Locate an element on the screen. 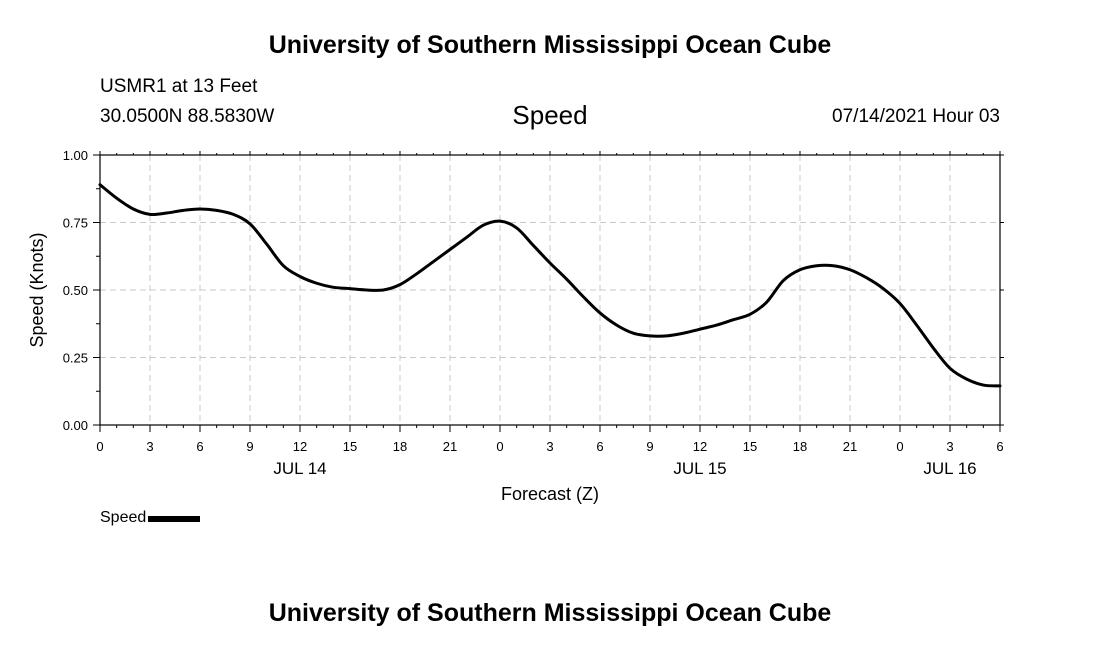 The height and width of the screenshot is (650, 1100). day-label: JUL 14 is located at coordinates (299, 468).